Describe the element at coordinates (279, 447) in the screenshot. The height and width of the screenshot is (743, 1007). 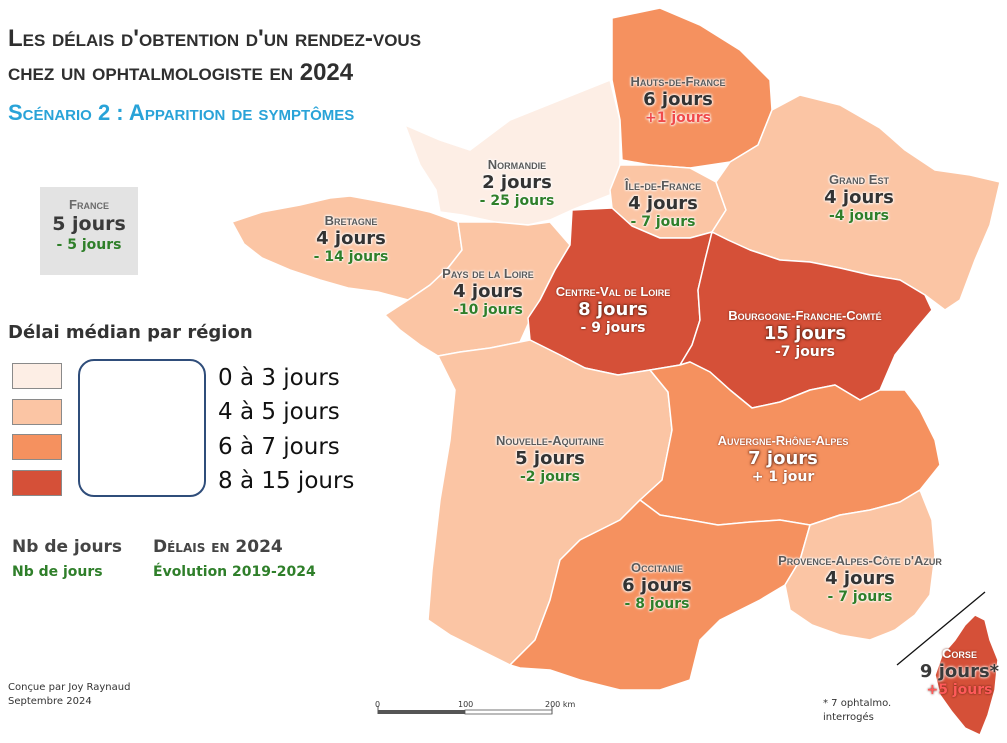
I see `legend-label-6-7: 6 à 7 jours` at that location.